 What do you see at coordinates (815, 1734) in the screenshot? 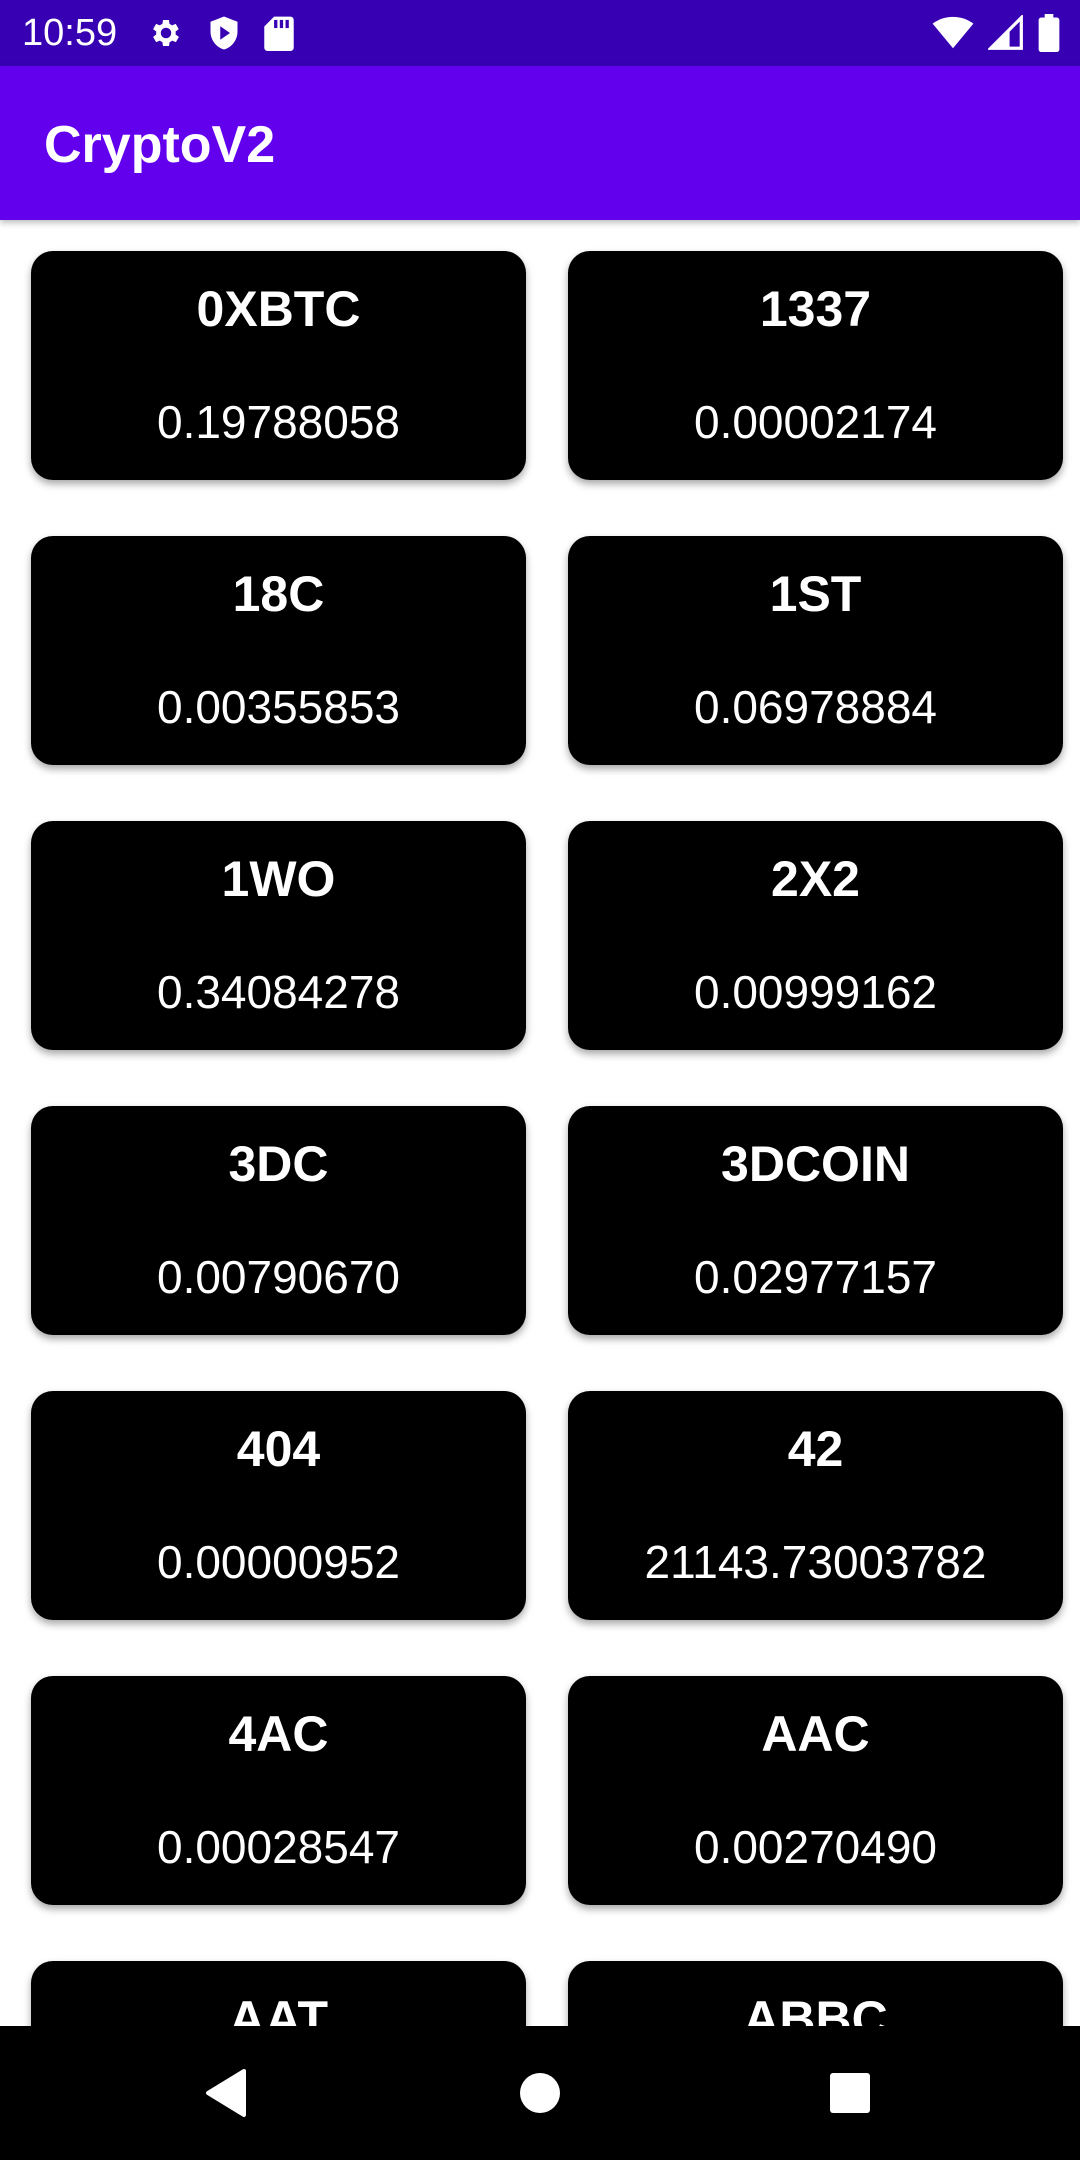
I see `coin-symbol: AAC` at bounding box center [815, 1734].